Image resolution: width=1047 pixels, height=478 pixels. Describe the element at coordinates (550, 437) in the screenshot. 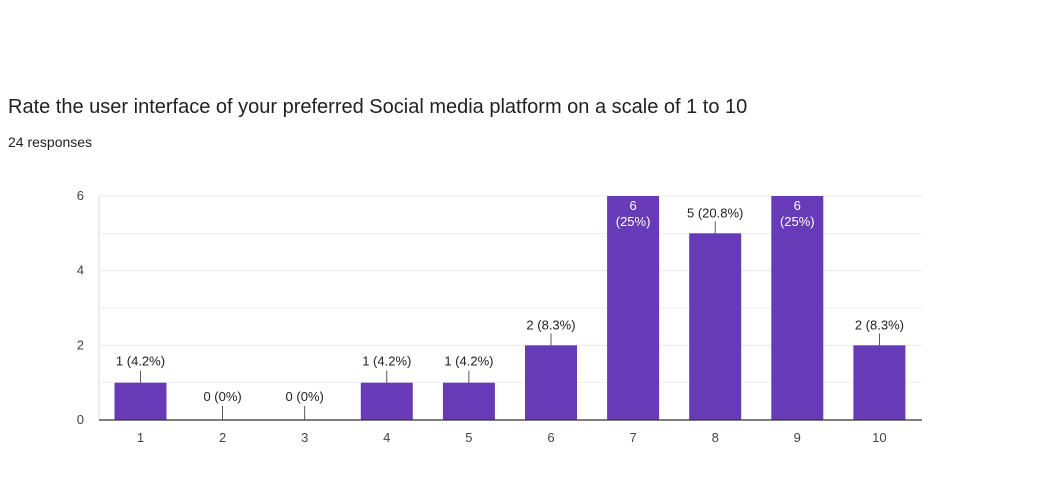

I see `x-tick-label: 6` at that location.